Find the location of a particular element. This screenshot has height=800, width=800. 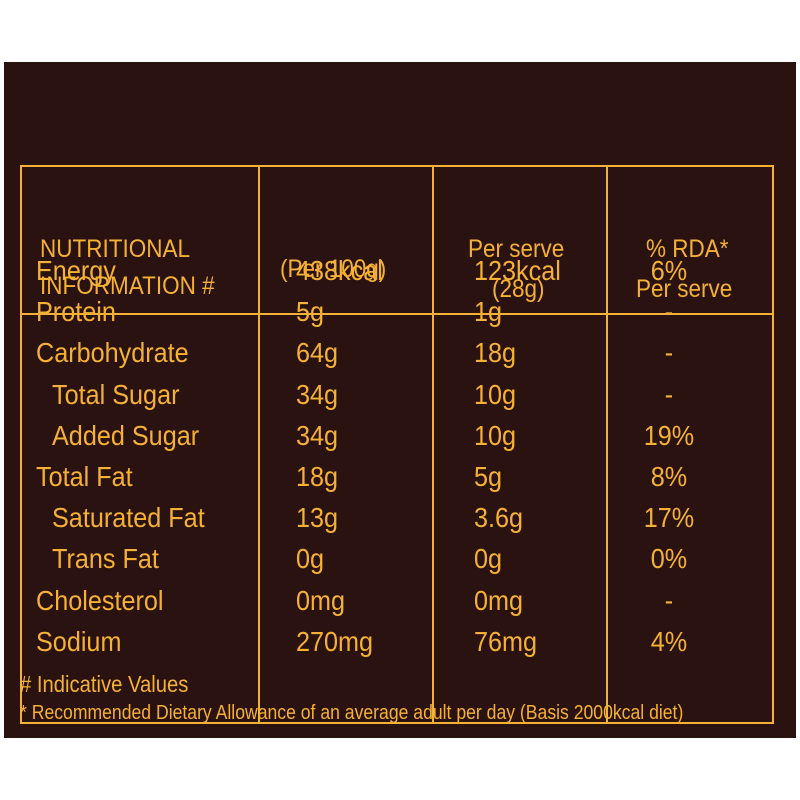

header-serve-size: (28g) is located at coordinates (518, 289).